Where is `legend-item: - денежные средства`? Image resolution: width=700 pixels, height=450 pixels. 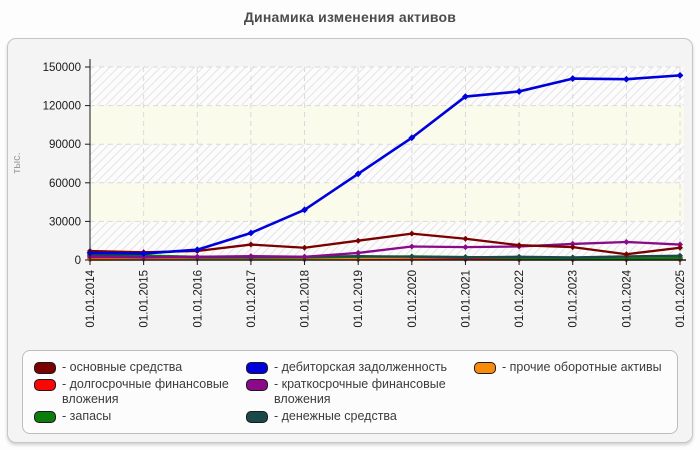
legend-item: - денежные средства is located at coordinates (360, 416).